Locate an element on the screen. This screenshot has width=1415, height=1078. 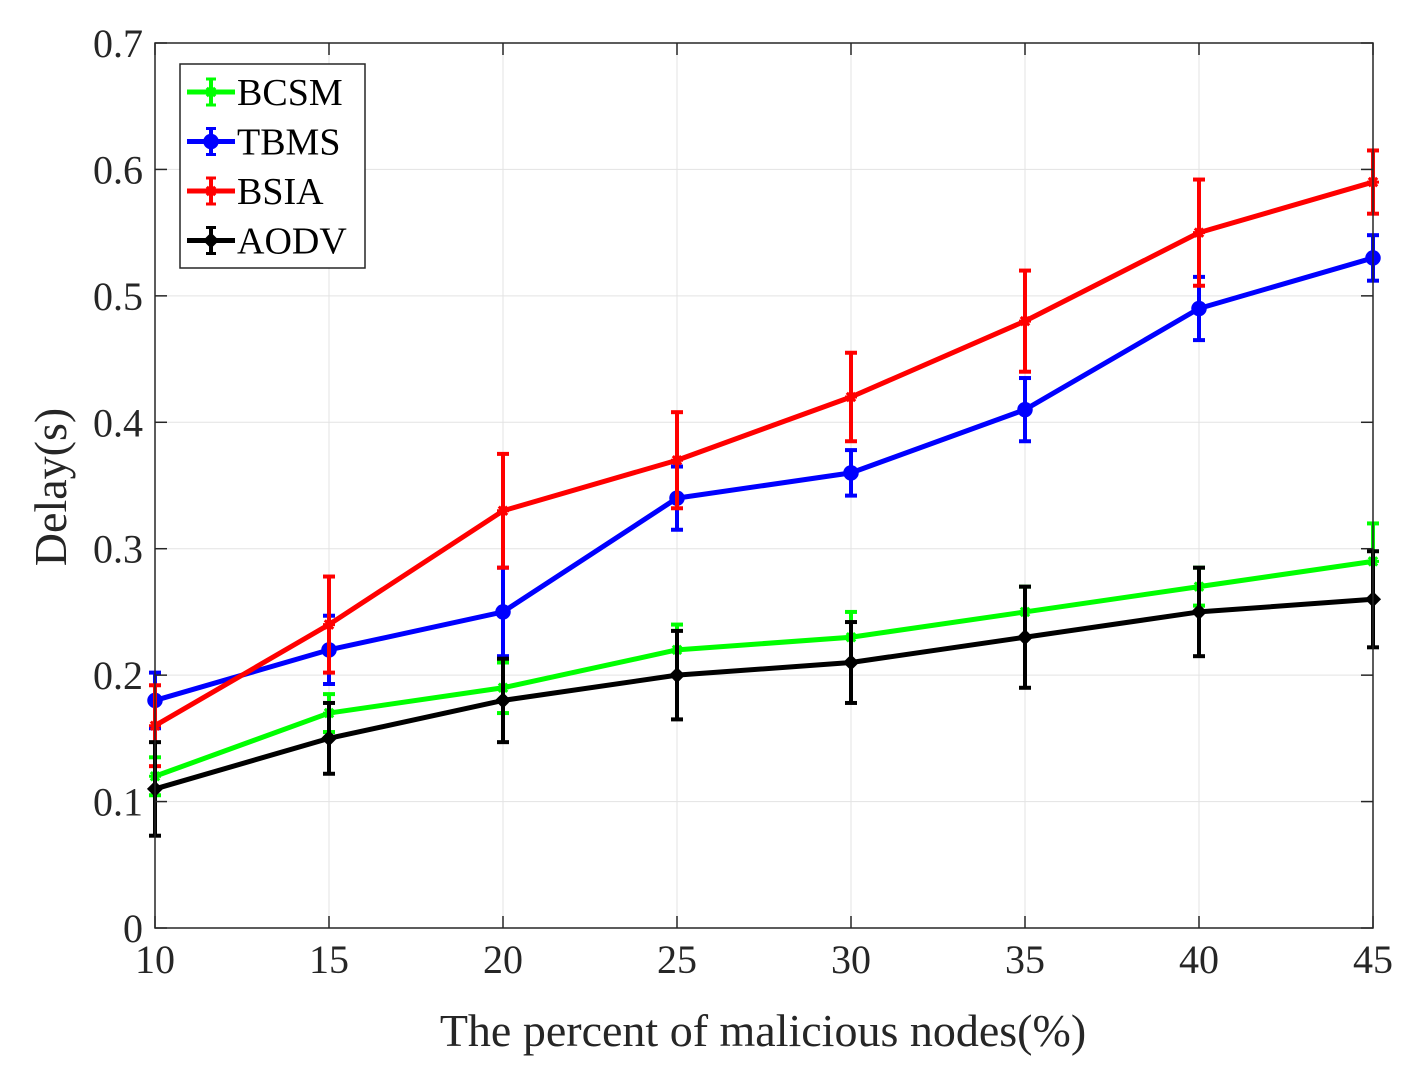
legend-label: BCSM is located at coordinates (290, 93).